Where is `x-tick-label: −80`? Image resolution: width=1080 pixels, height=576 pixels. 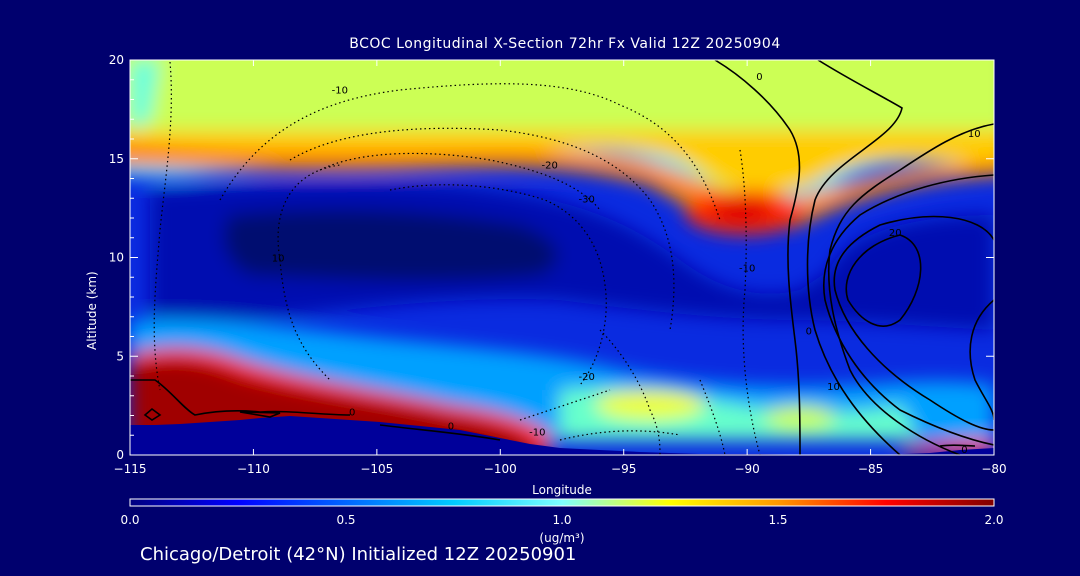 x-tick-label: −80 is located at coordinates (993, 469).